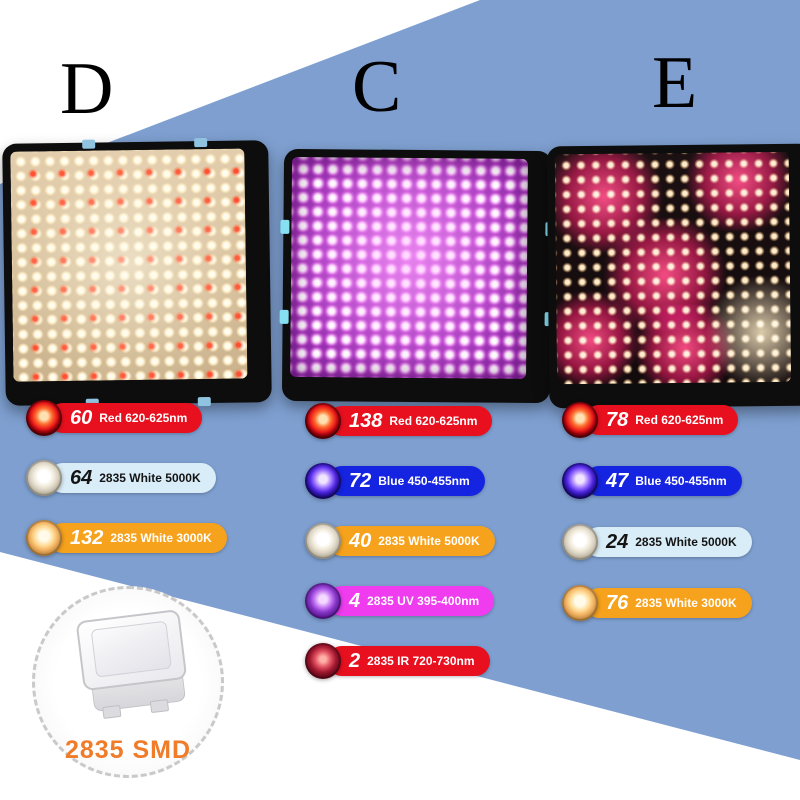 Image resolution: width=800 pixels, height=800 pixels. I want to click on led-count: 24, so click(617, 541).